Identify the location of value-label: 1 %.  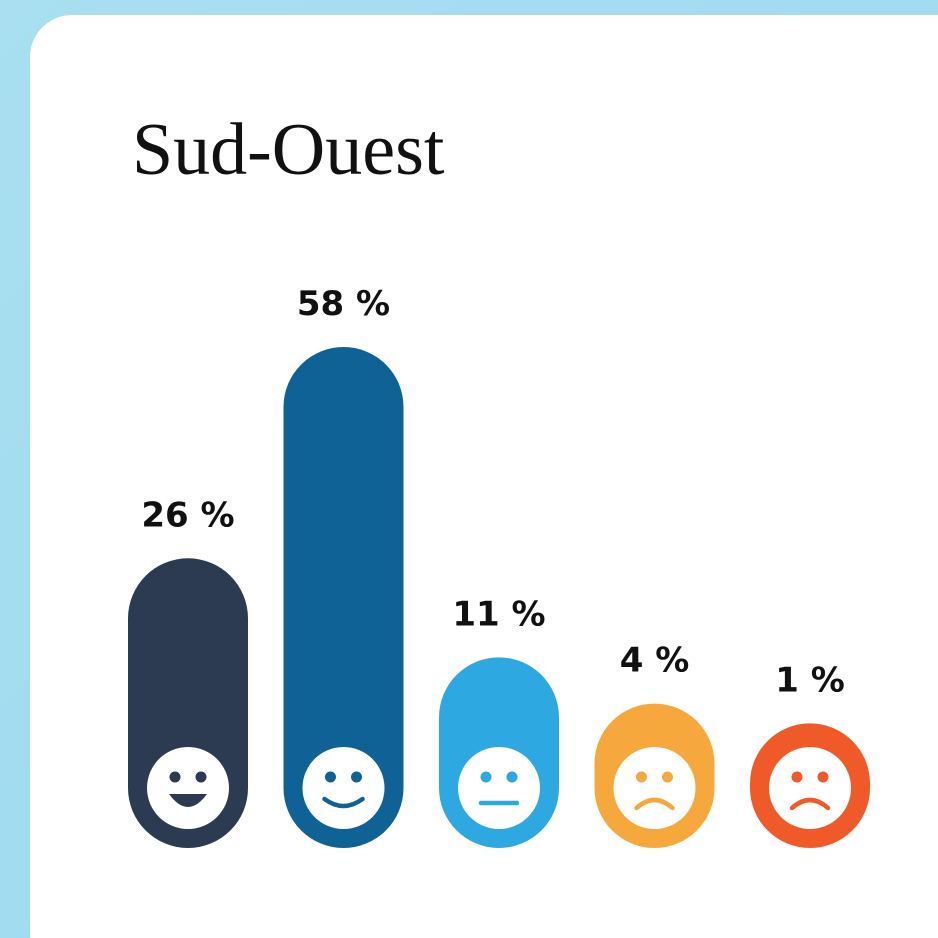
(810, 680).